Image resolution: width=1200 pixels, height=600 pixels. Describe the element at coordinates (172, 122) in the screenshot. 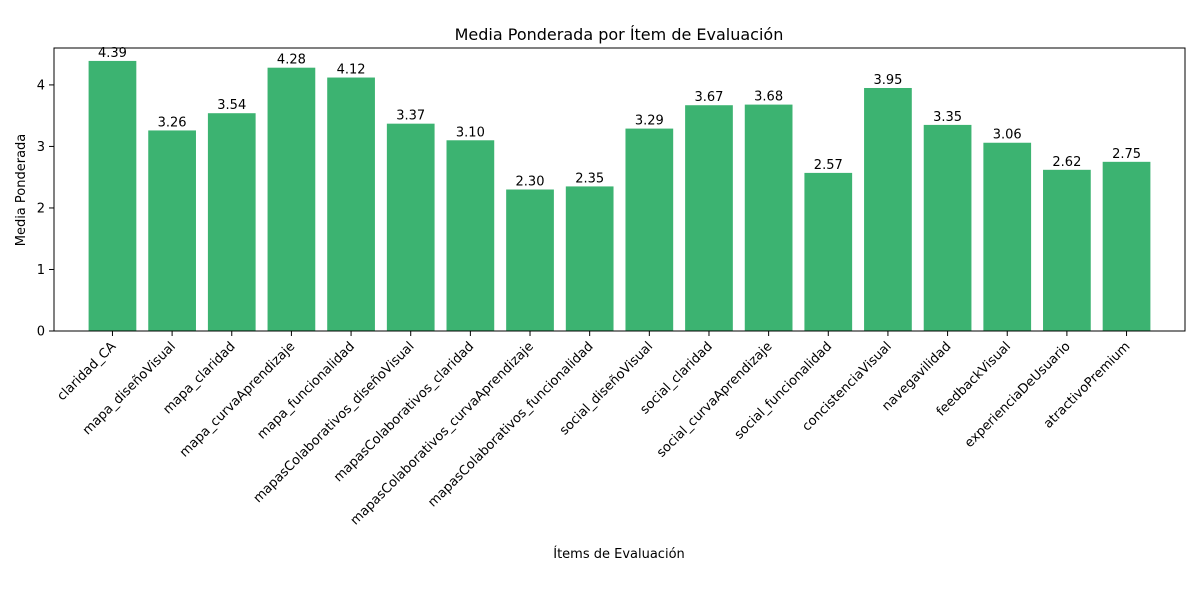

I see `bar-value-label: 3.26` at that location.